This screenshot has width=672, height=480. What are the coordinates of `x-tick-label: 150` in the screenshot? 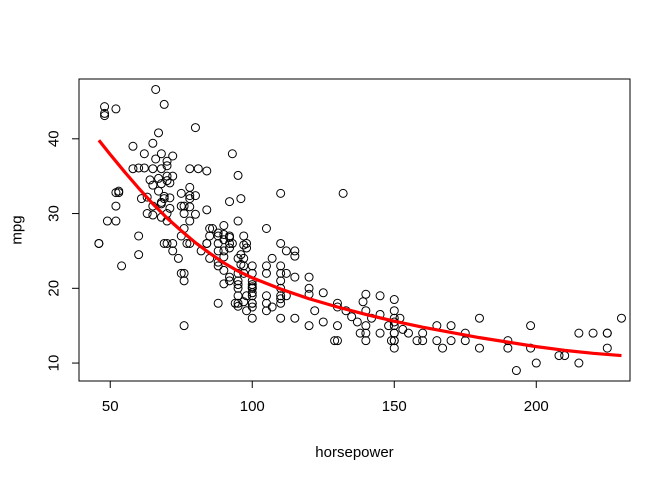 It's located at (394, 406).